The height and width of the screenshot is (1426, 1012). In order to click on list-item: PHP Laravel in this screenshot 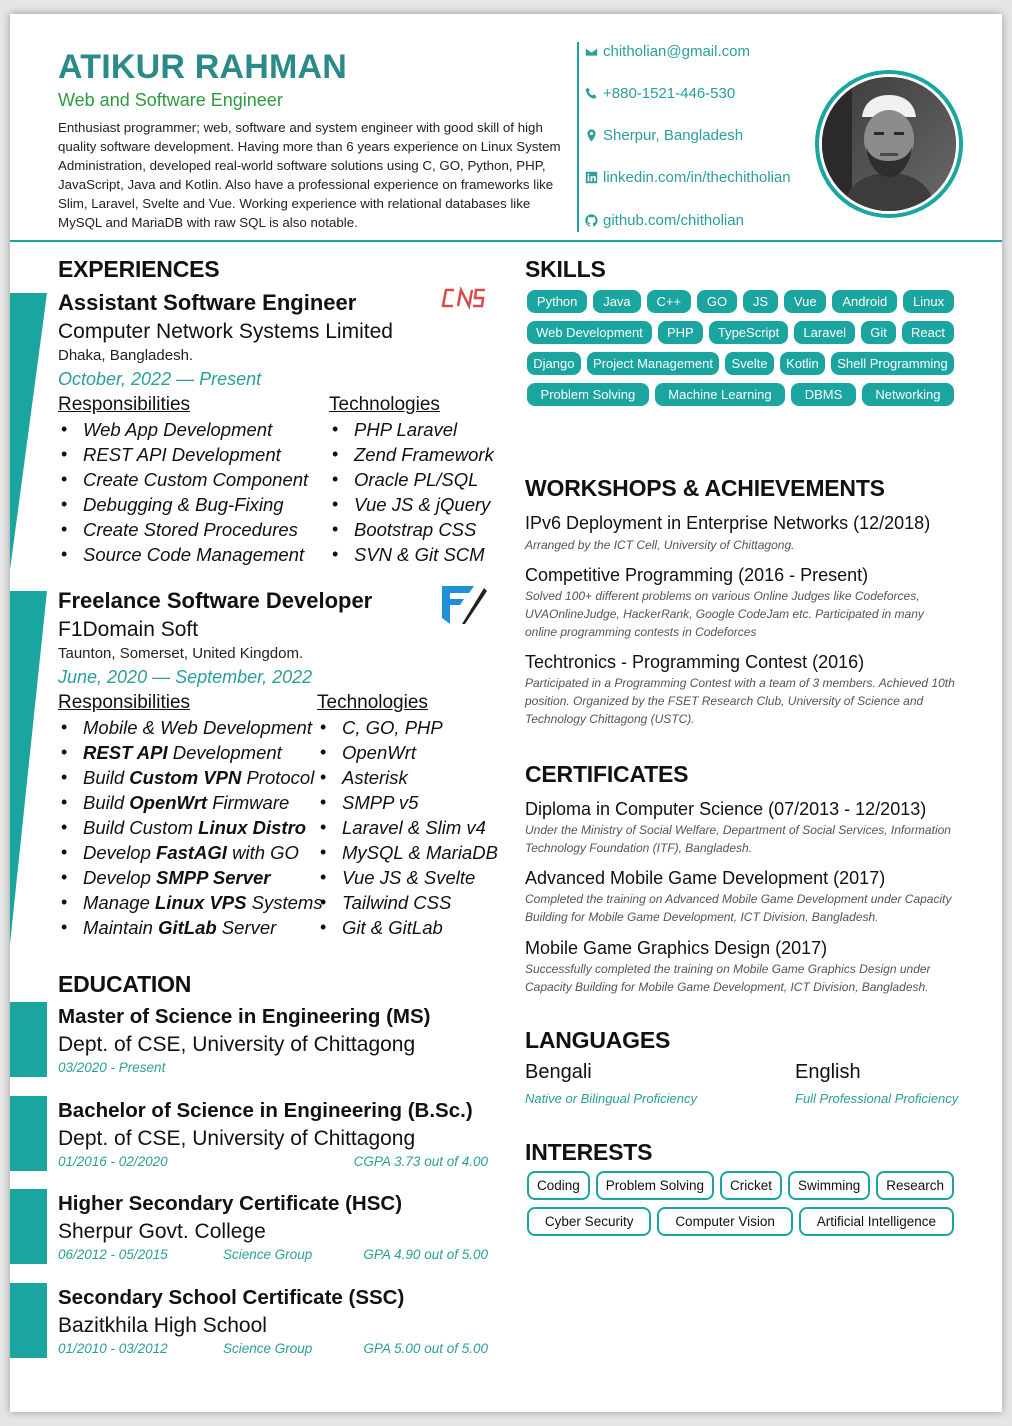, I will do `click(411, 429)`.